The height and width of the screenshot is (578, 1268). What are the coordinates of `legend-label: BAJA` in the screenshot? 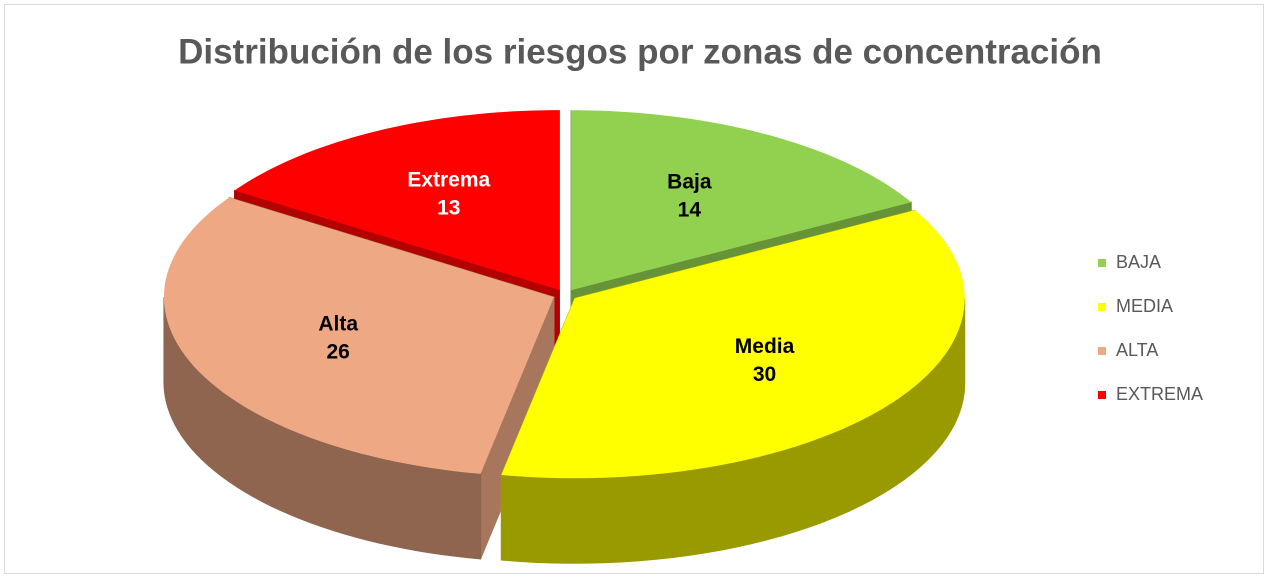 It's located at (1138, 262).